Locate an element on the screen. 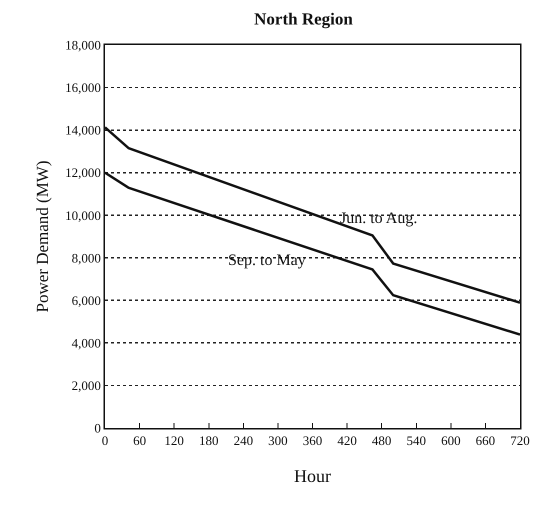 The width and height of the screenshot is (542, 513). y-tick-label: 18,000 is located at coordinates (83, 45).